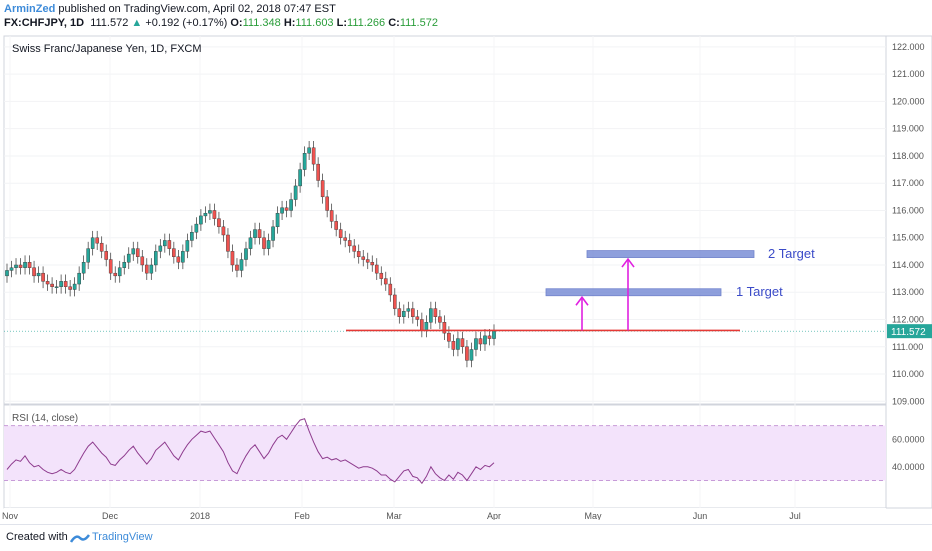  What do you see at coordinates (908, 183) in the screenshot?
I see `price-tick-label: 117.000` at bounding box center [908, 183].